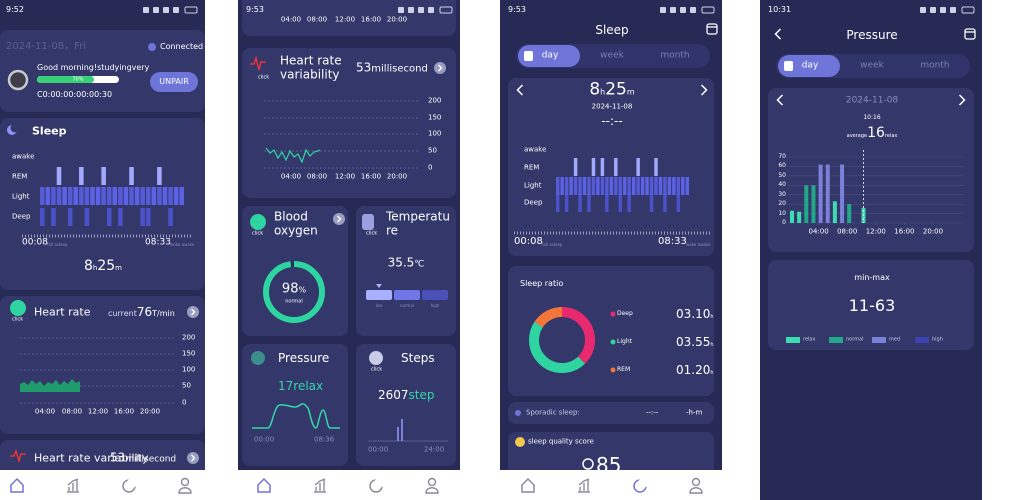 This screenshot has height=500, width=1024. I want to click on y-tick-label: 10, so click(782, 213).